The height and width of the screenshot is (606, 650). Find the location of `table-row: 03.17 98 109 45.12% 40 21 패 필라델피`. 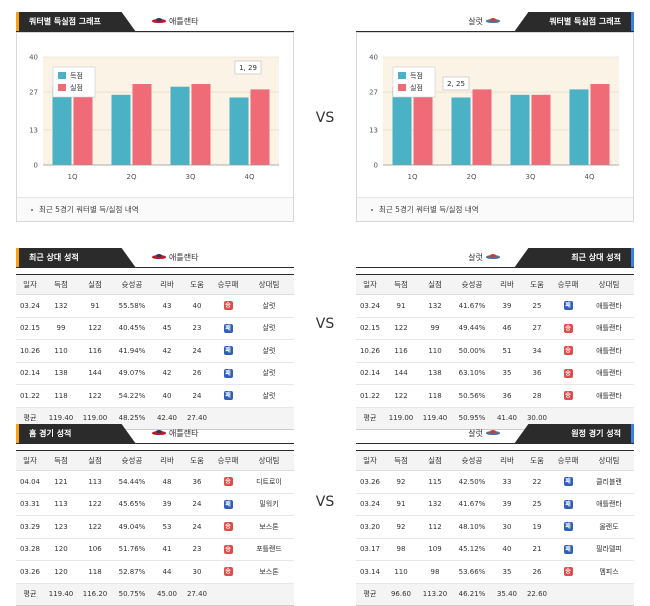

table-row: 03.17 98 109 45.12% 40 21 패 필라델피 is located at coordinates (495, 549).